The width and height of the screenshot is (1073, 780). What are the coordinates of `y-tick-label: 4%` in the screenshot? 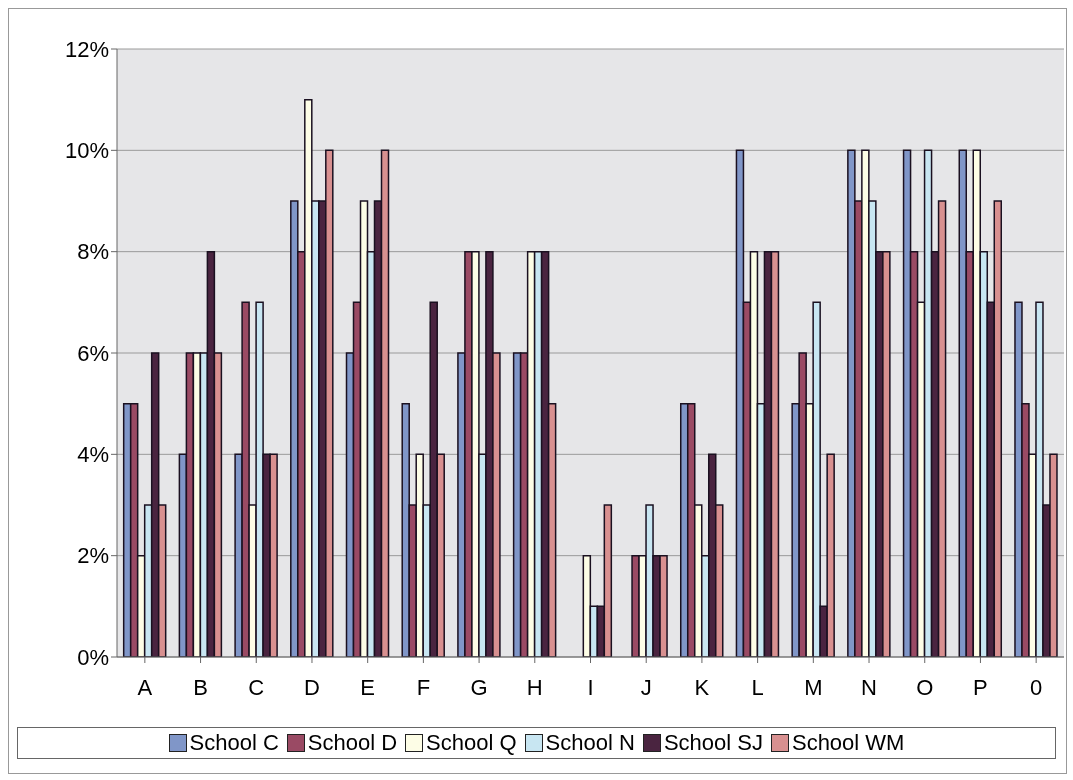 It's located at (93, 455).